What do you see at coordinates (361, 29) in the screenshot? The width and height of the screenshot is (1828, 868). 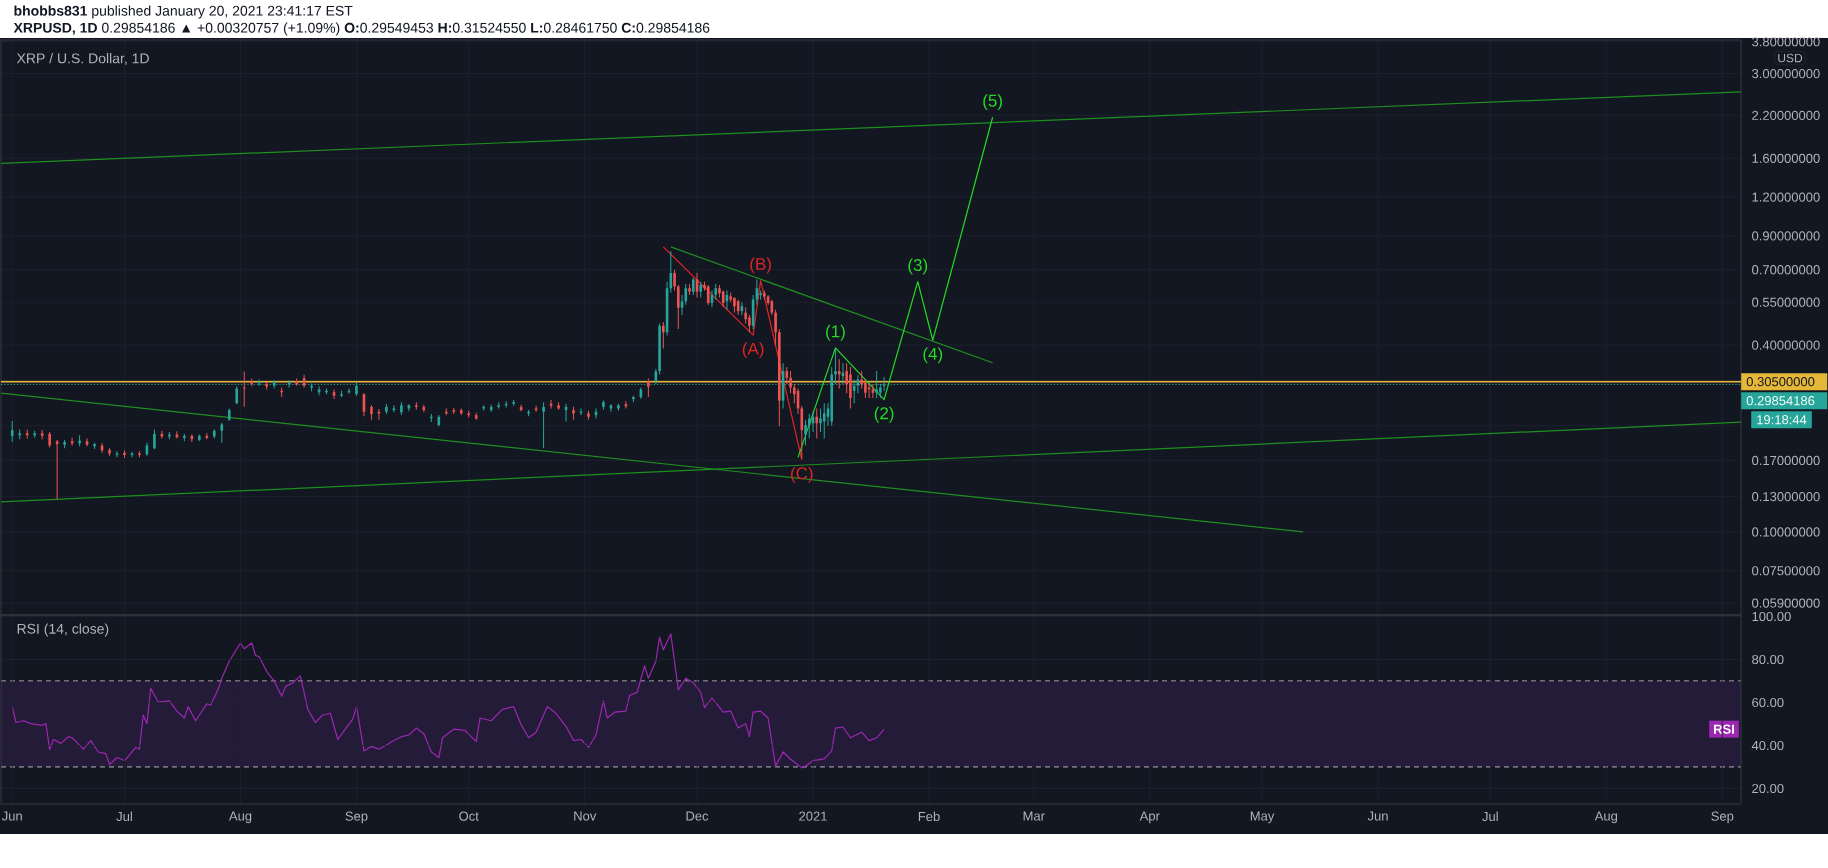 I see `text: XRPUSD, 1D 0.29854186 ▲ +0.00320757 (+1.09%) O:0.29549453 H:0.31524550 L:0.28461750 C:0.29854186` at bounding box center [361, 29].